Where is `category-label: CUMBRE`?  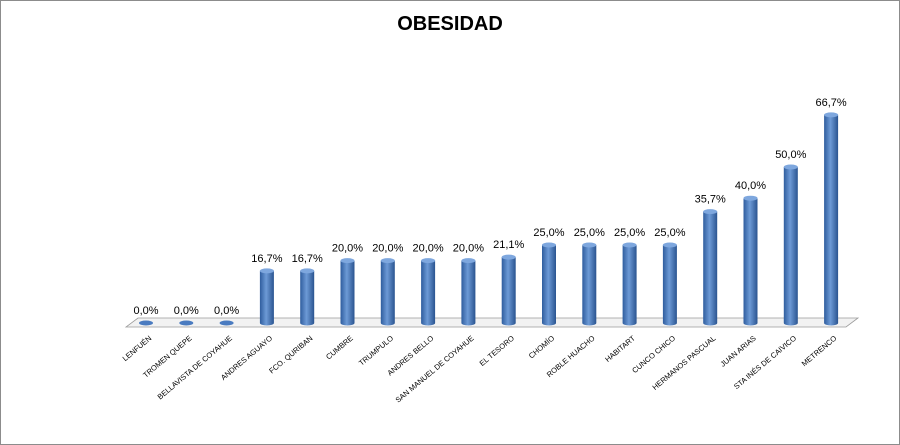
category-label: CUMBRE is located at coordinates (339, 348).